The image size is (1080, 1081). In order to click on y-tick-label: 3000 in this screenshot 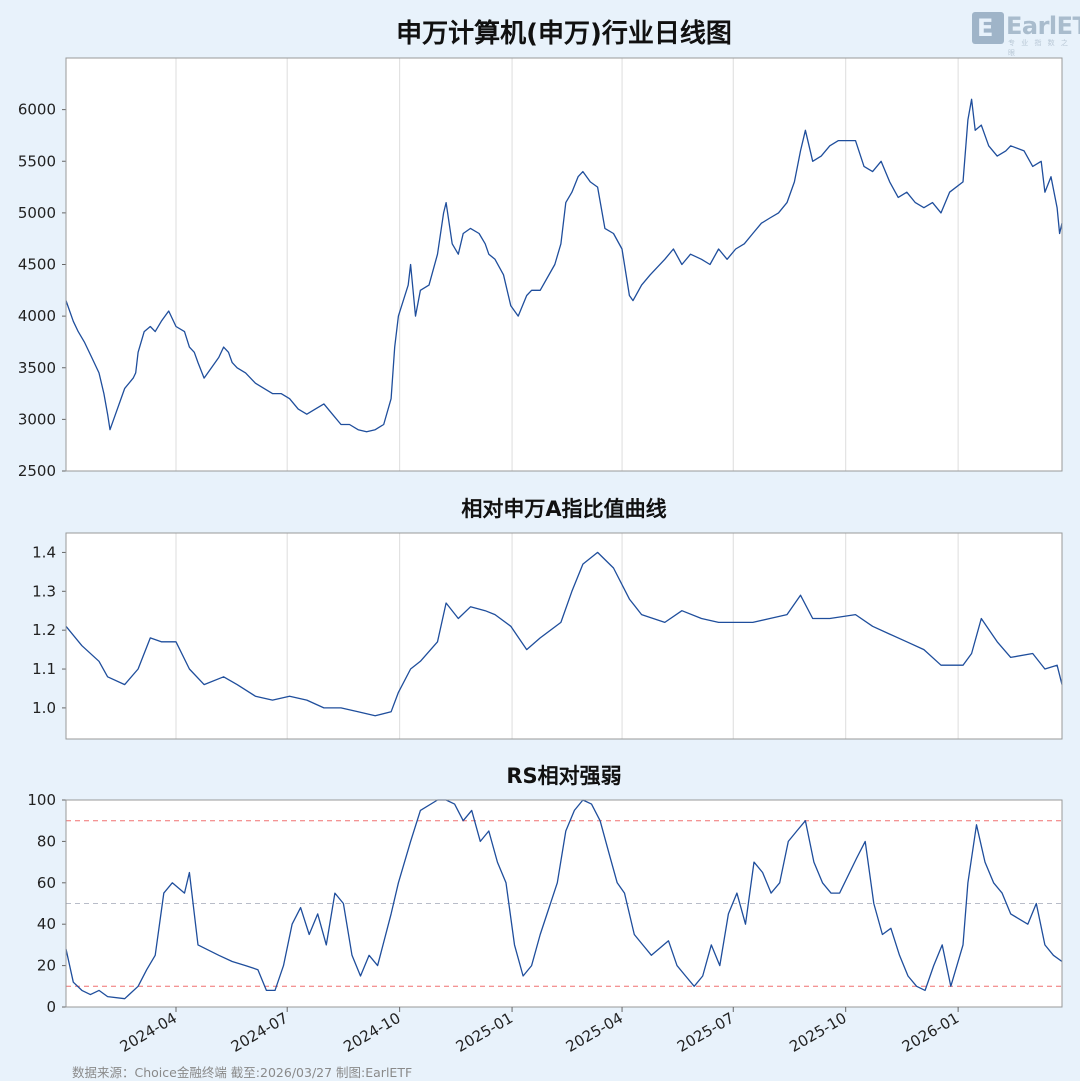, I will do `click(37, 419)`.